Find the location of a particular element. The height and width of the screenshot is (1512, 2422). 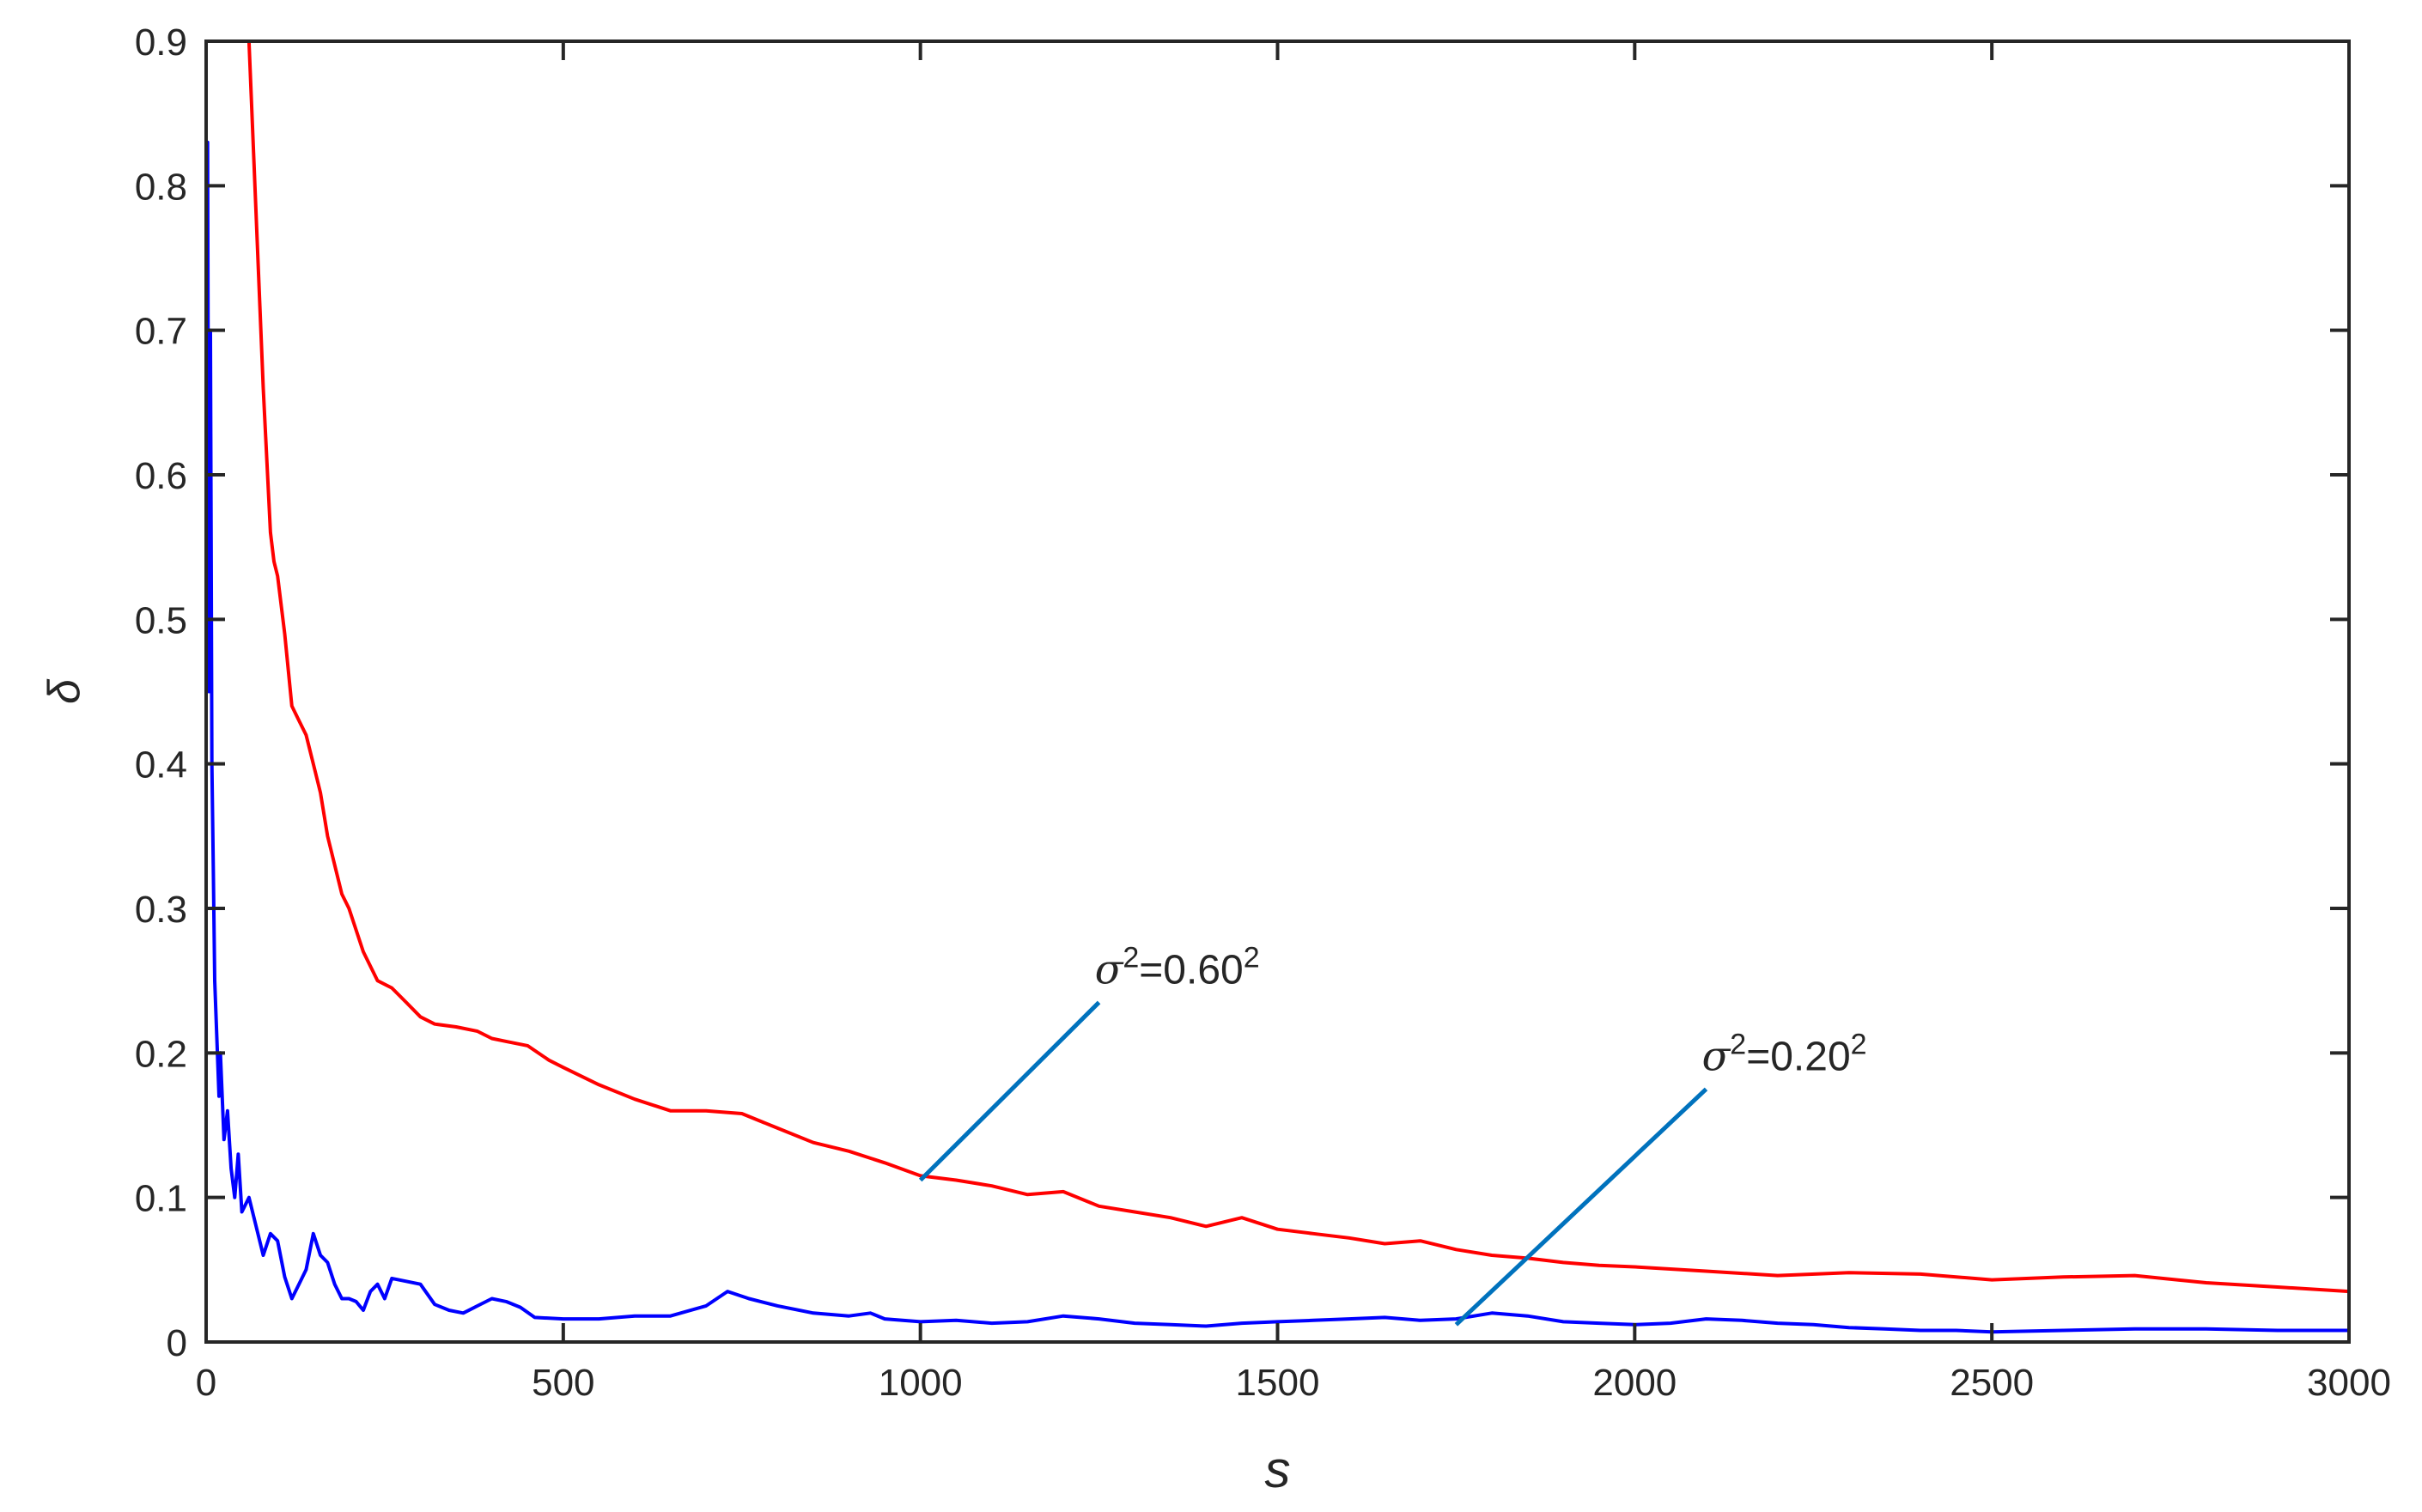

y-tick-label: 0.7 is located at coordinates (161, 332).